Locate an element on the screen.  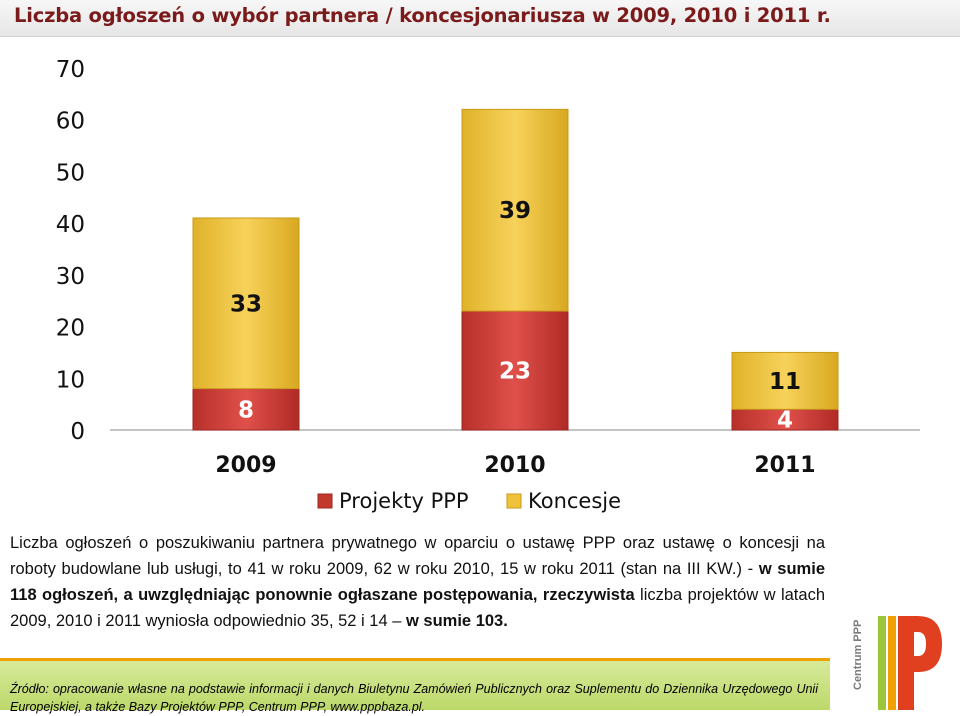
legend-label: Koncesje is located at coordinates (574, 501).